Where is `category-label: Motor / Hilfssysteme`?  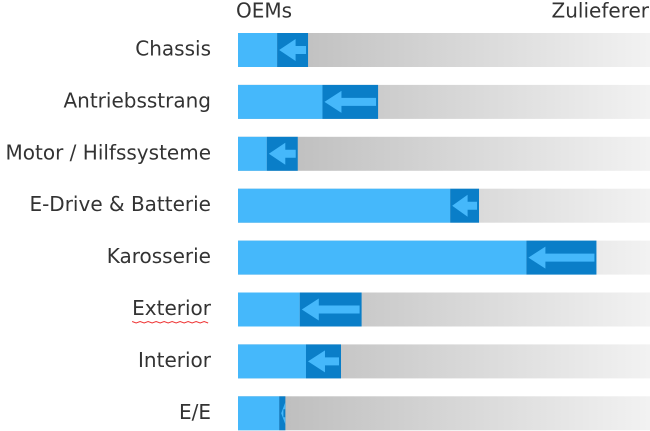 category-label: Motor / Hilfssysteme is located at coordinates (108, 152).